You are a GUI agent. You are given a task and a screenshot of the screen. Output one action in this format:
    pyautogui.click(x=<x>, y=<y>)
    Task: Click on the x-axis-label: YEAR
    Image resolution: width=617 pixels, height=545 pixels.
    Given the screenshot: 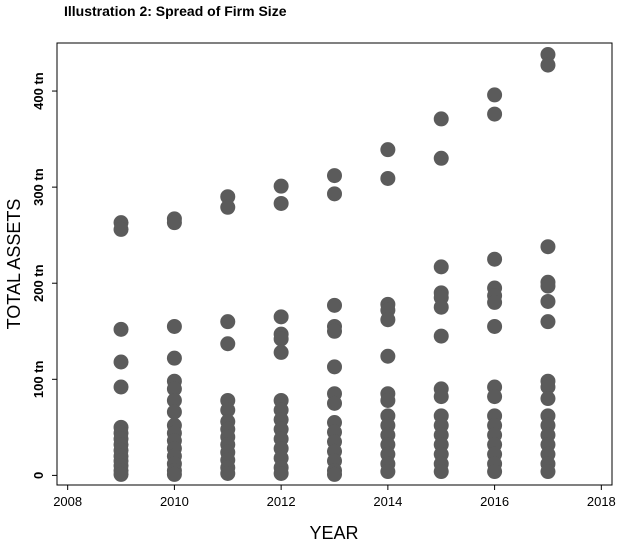 What is the action you would take?
    pyautogui.click(x=333, y=533)
    